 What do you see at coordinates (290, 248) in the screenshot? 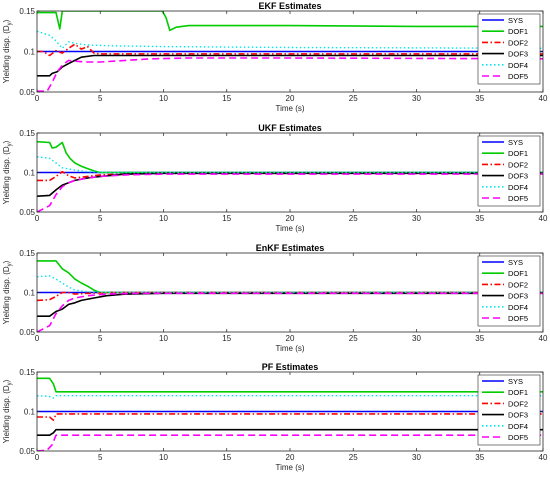
I see `panel-title: EnKF Estimates` at bounding box center [290, 248].